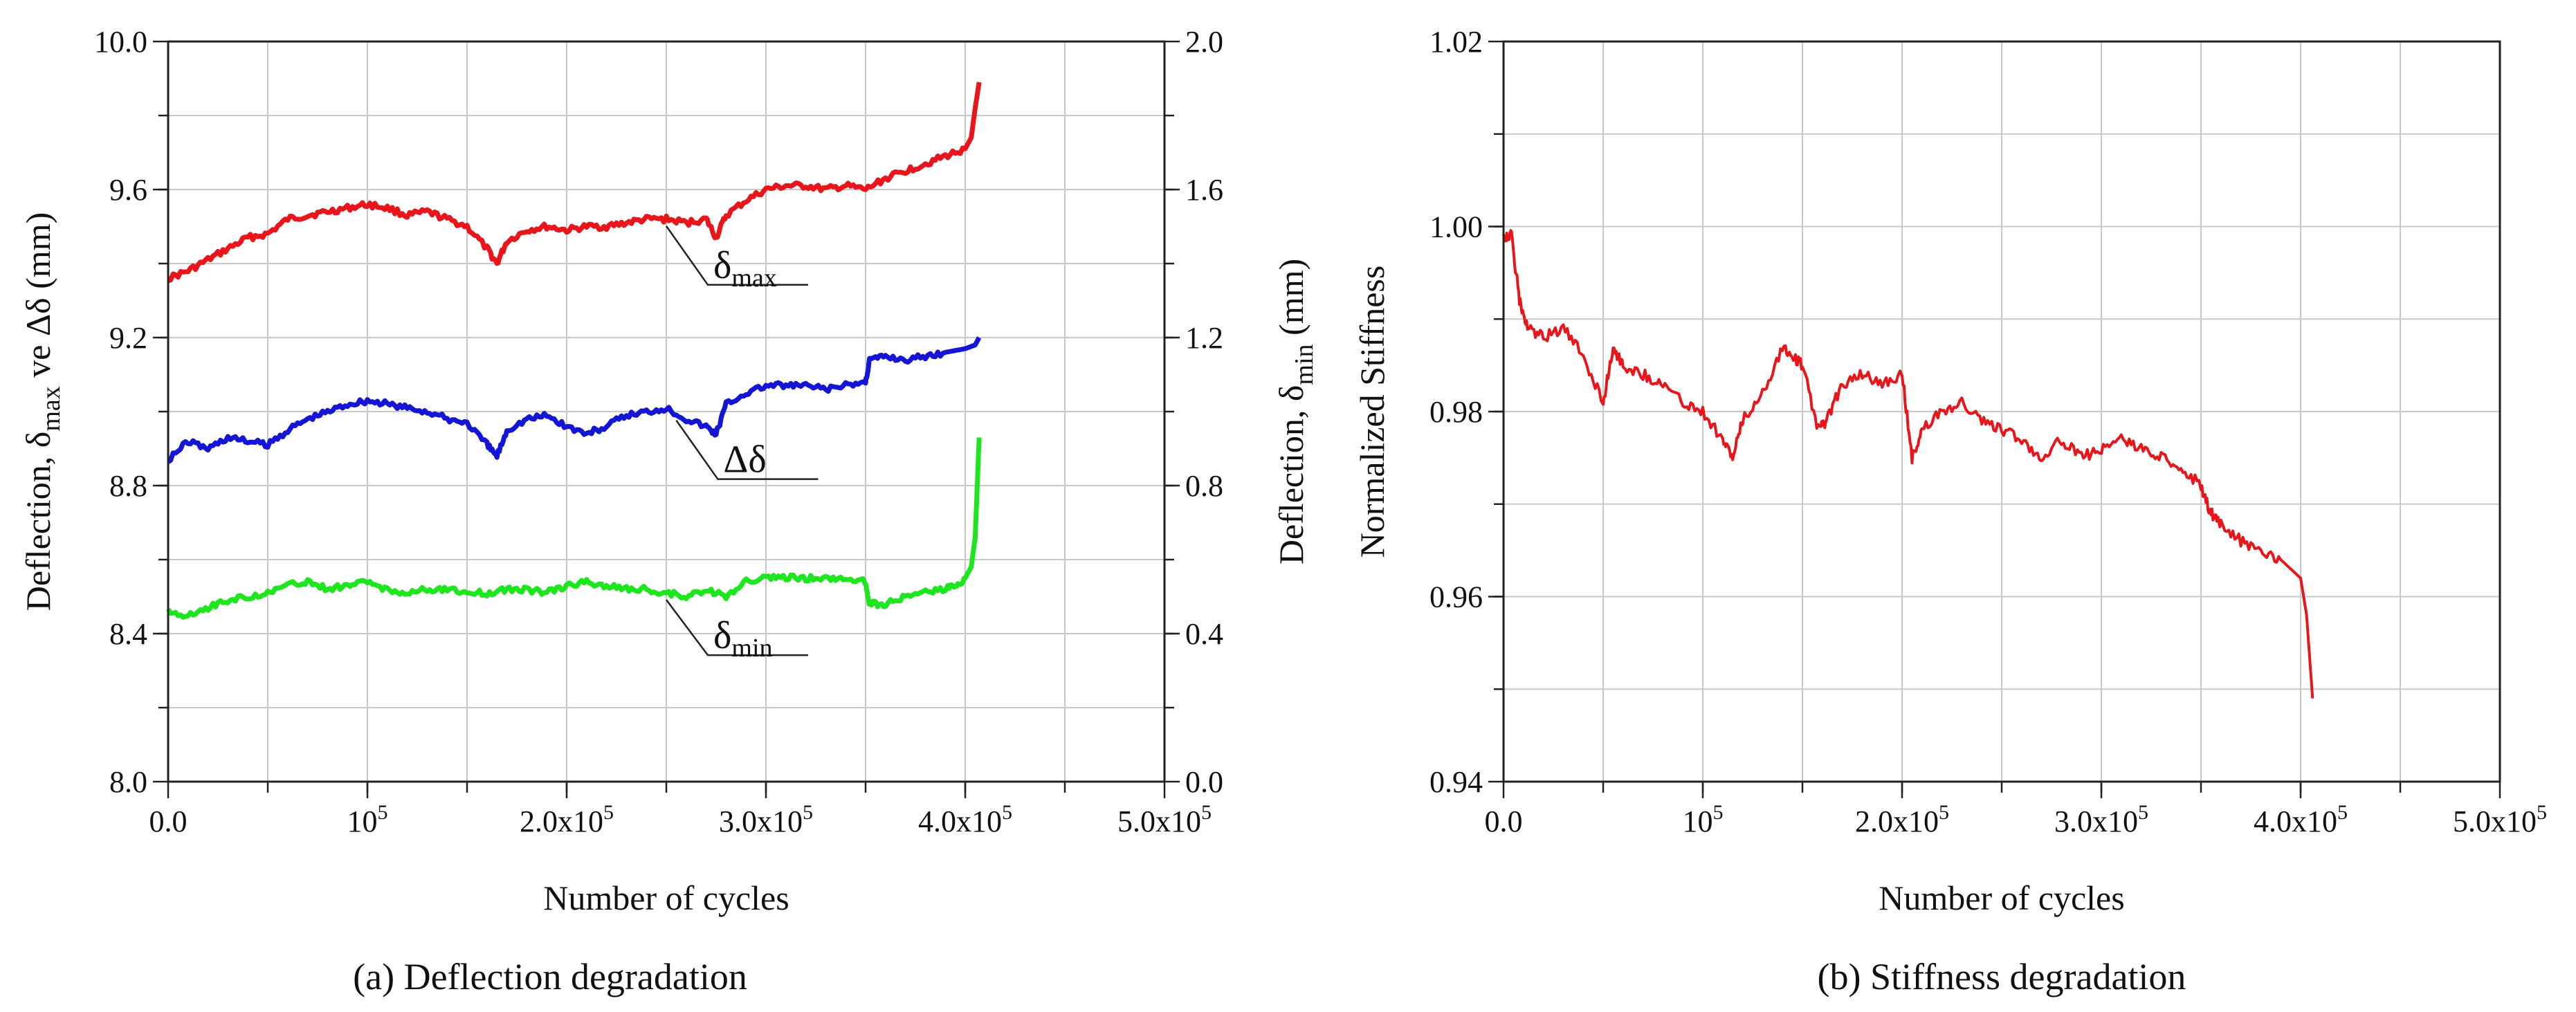 The image size is (2576, 1012). I want to click on chart-a-xtick-label: 4.0x10⁵, so click(965, 819).